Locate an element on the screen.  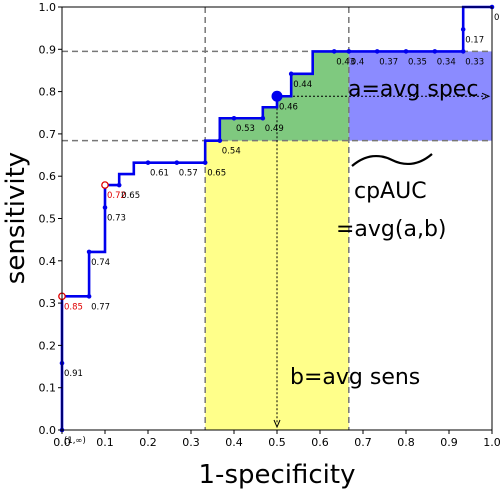
y-axis-label: sensitivity is located at coordinates (16, 218).